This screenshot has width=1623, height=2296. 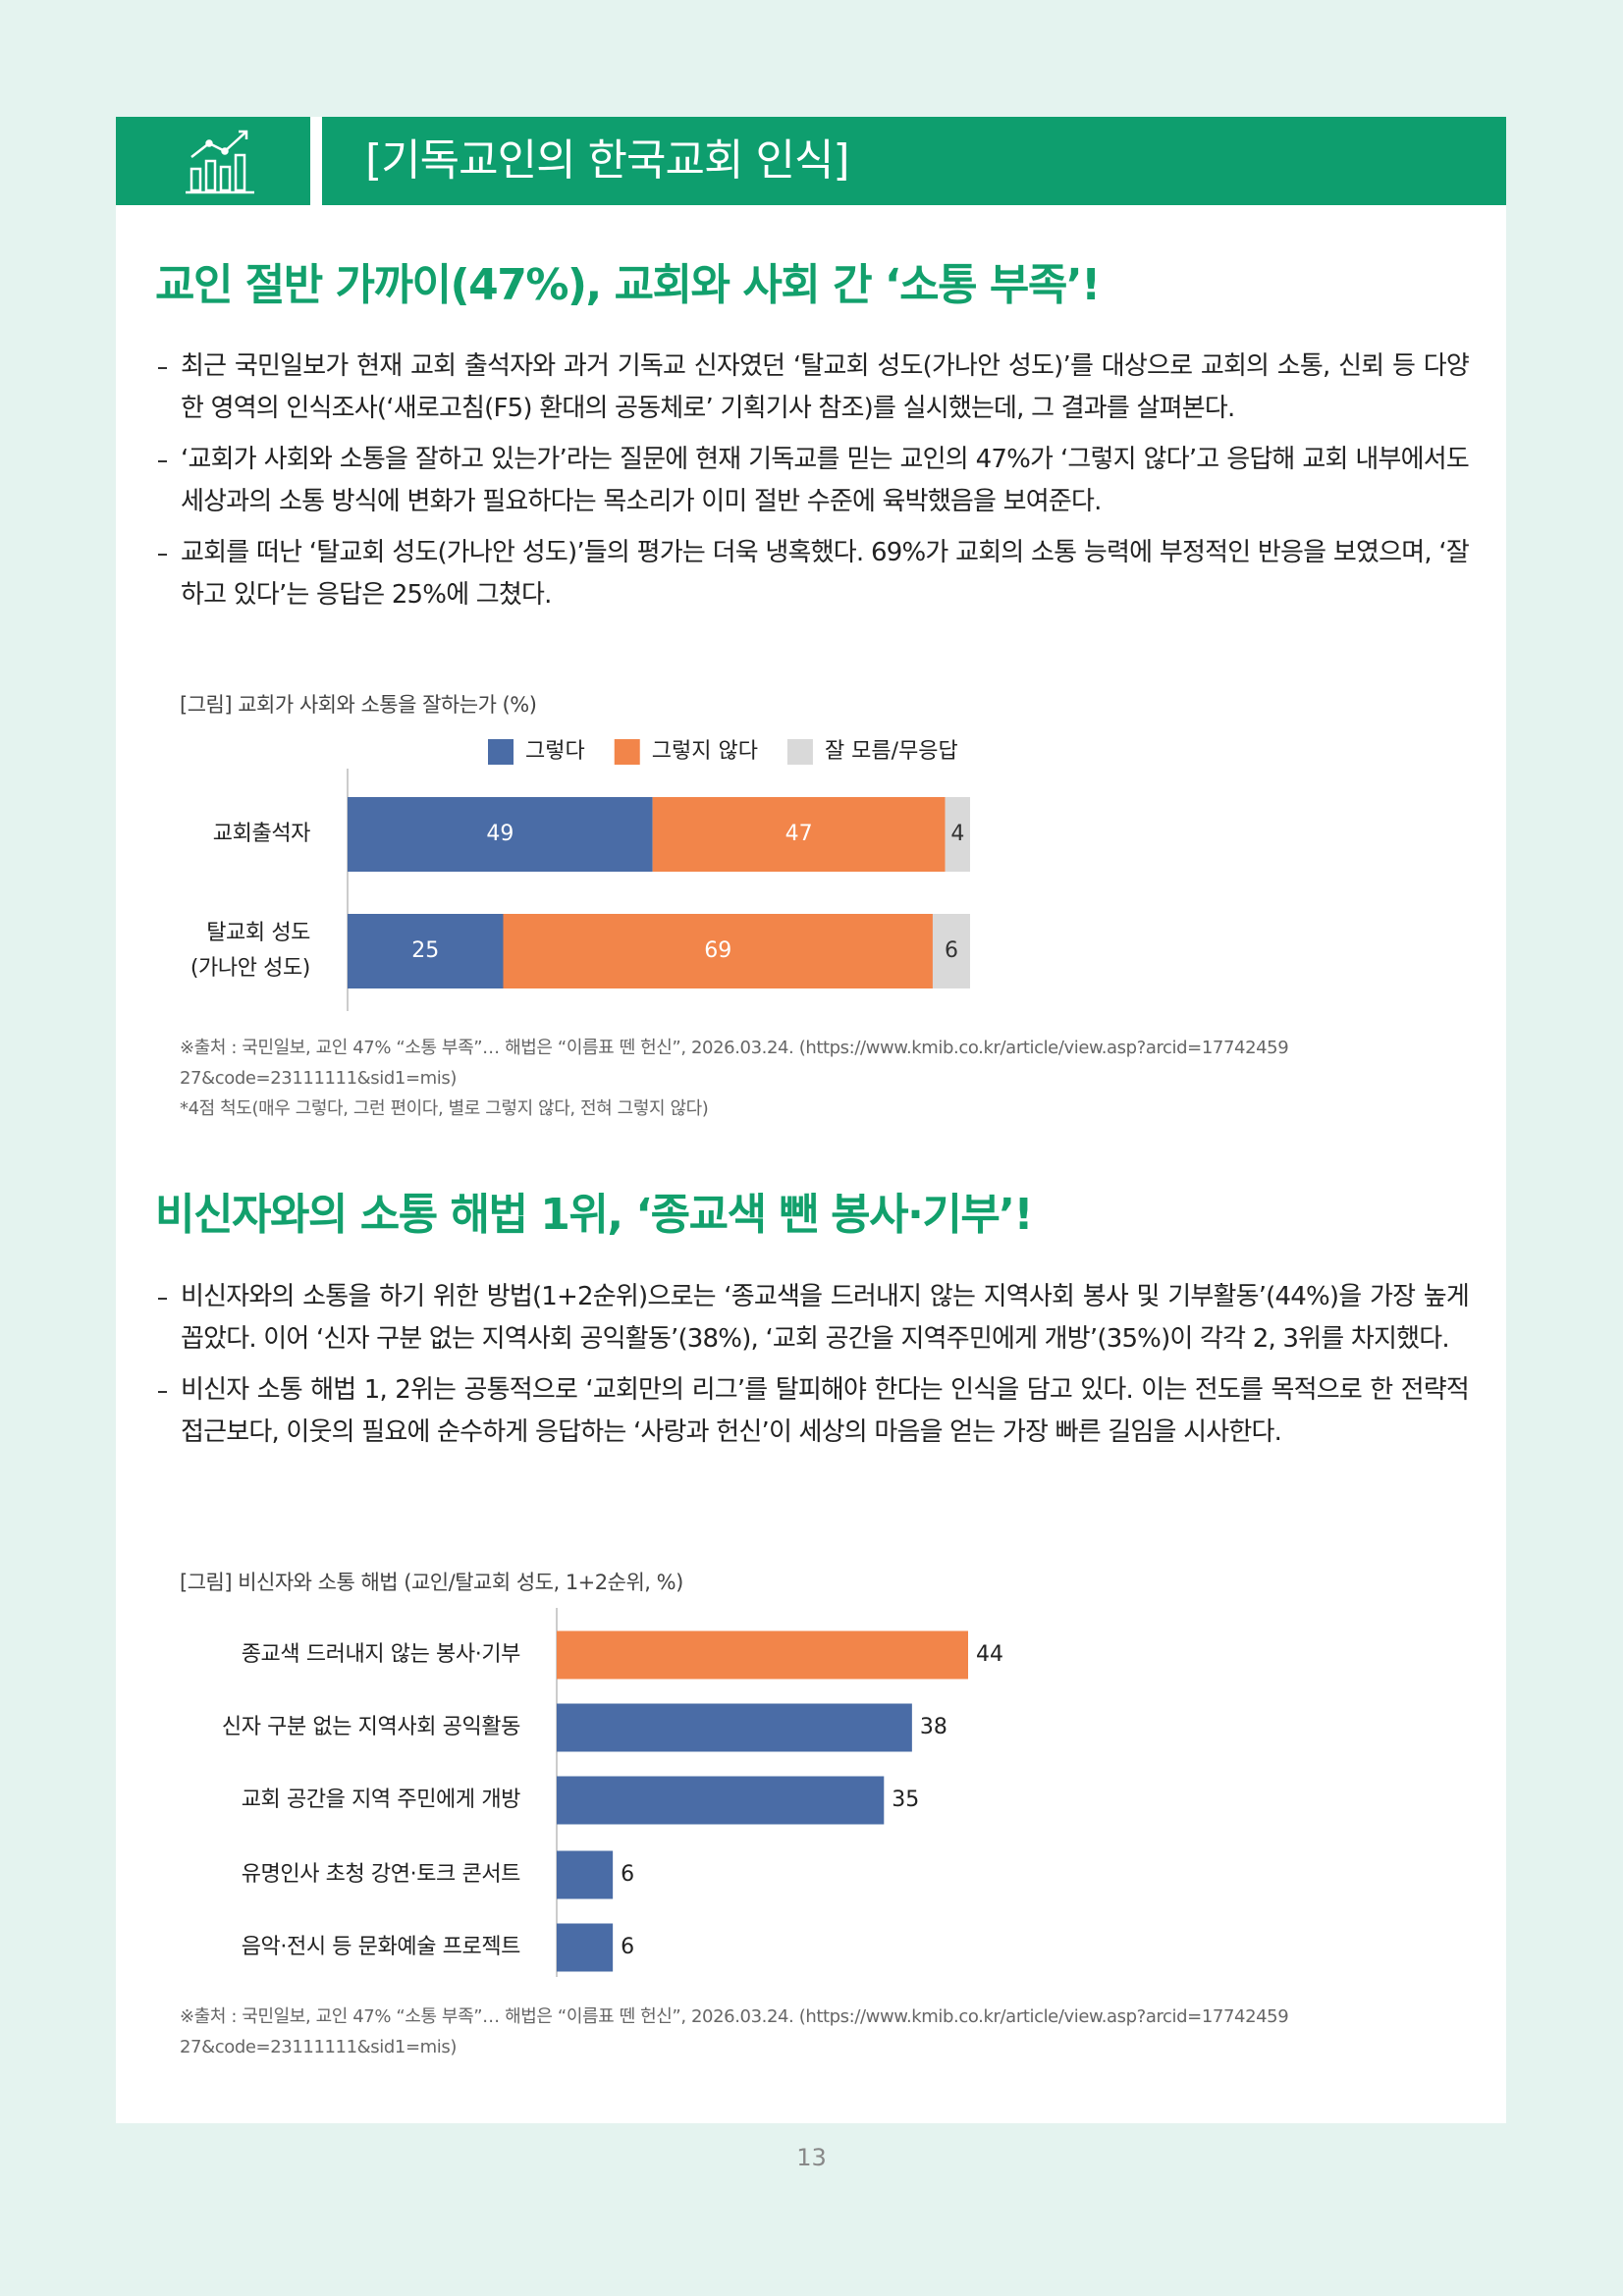 I want to click on category-label: 음악·전시 등 문화예술 프로젝트, so click(x=381, y=1947).